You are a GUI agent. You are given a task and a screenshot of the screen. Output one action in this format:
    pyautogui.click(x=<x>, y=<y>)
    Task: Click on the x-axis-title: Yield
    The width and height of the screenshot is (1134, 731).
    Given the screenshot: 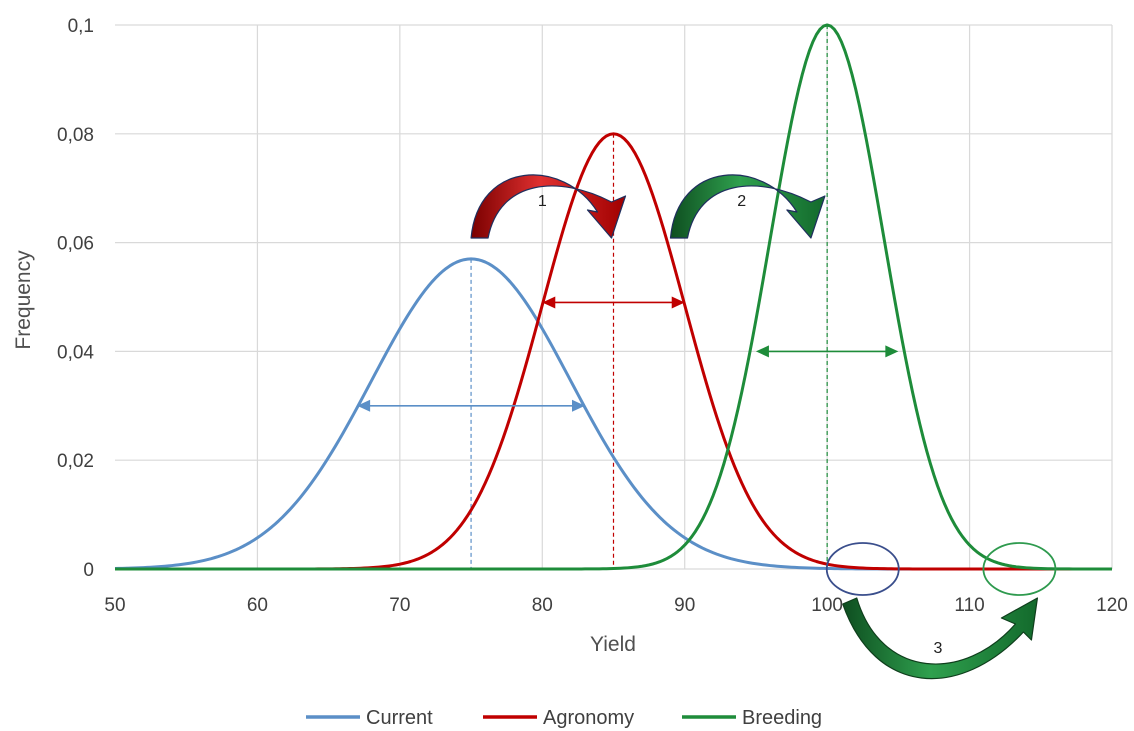 What is the action you would take?
    pyautogui.click(x=613, y=644)
    